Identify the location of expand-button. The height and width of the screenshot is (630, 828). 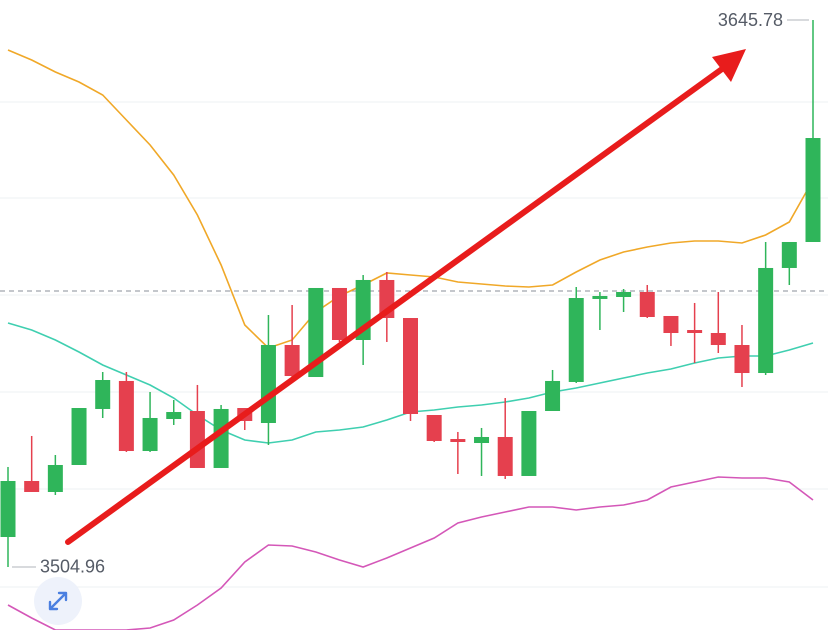
(58, 601).